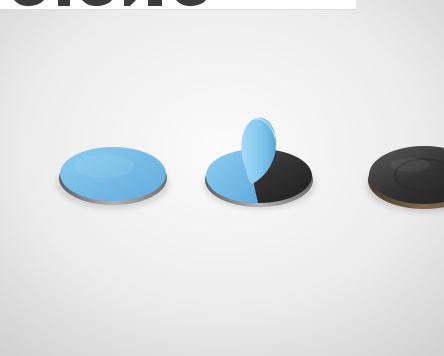 This screenshot has height=356, width=444. Describe the element at coordinates (113, 178) in the screenshot. I see `disc-blue-topped` at that location.